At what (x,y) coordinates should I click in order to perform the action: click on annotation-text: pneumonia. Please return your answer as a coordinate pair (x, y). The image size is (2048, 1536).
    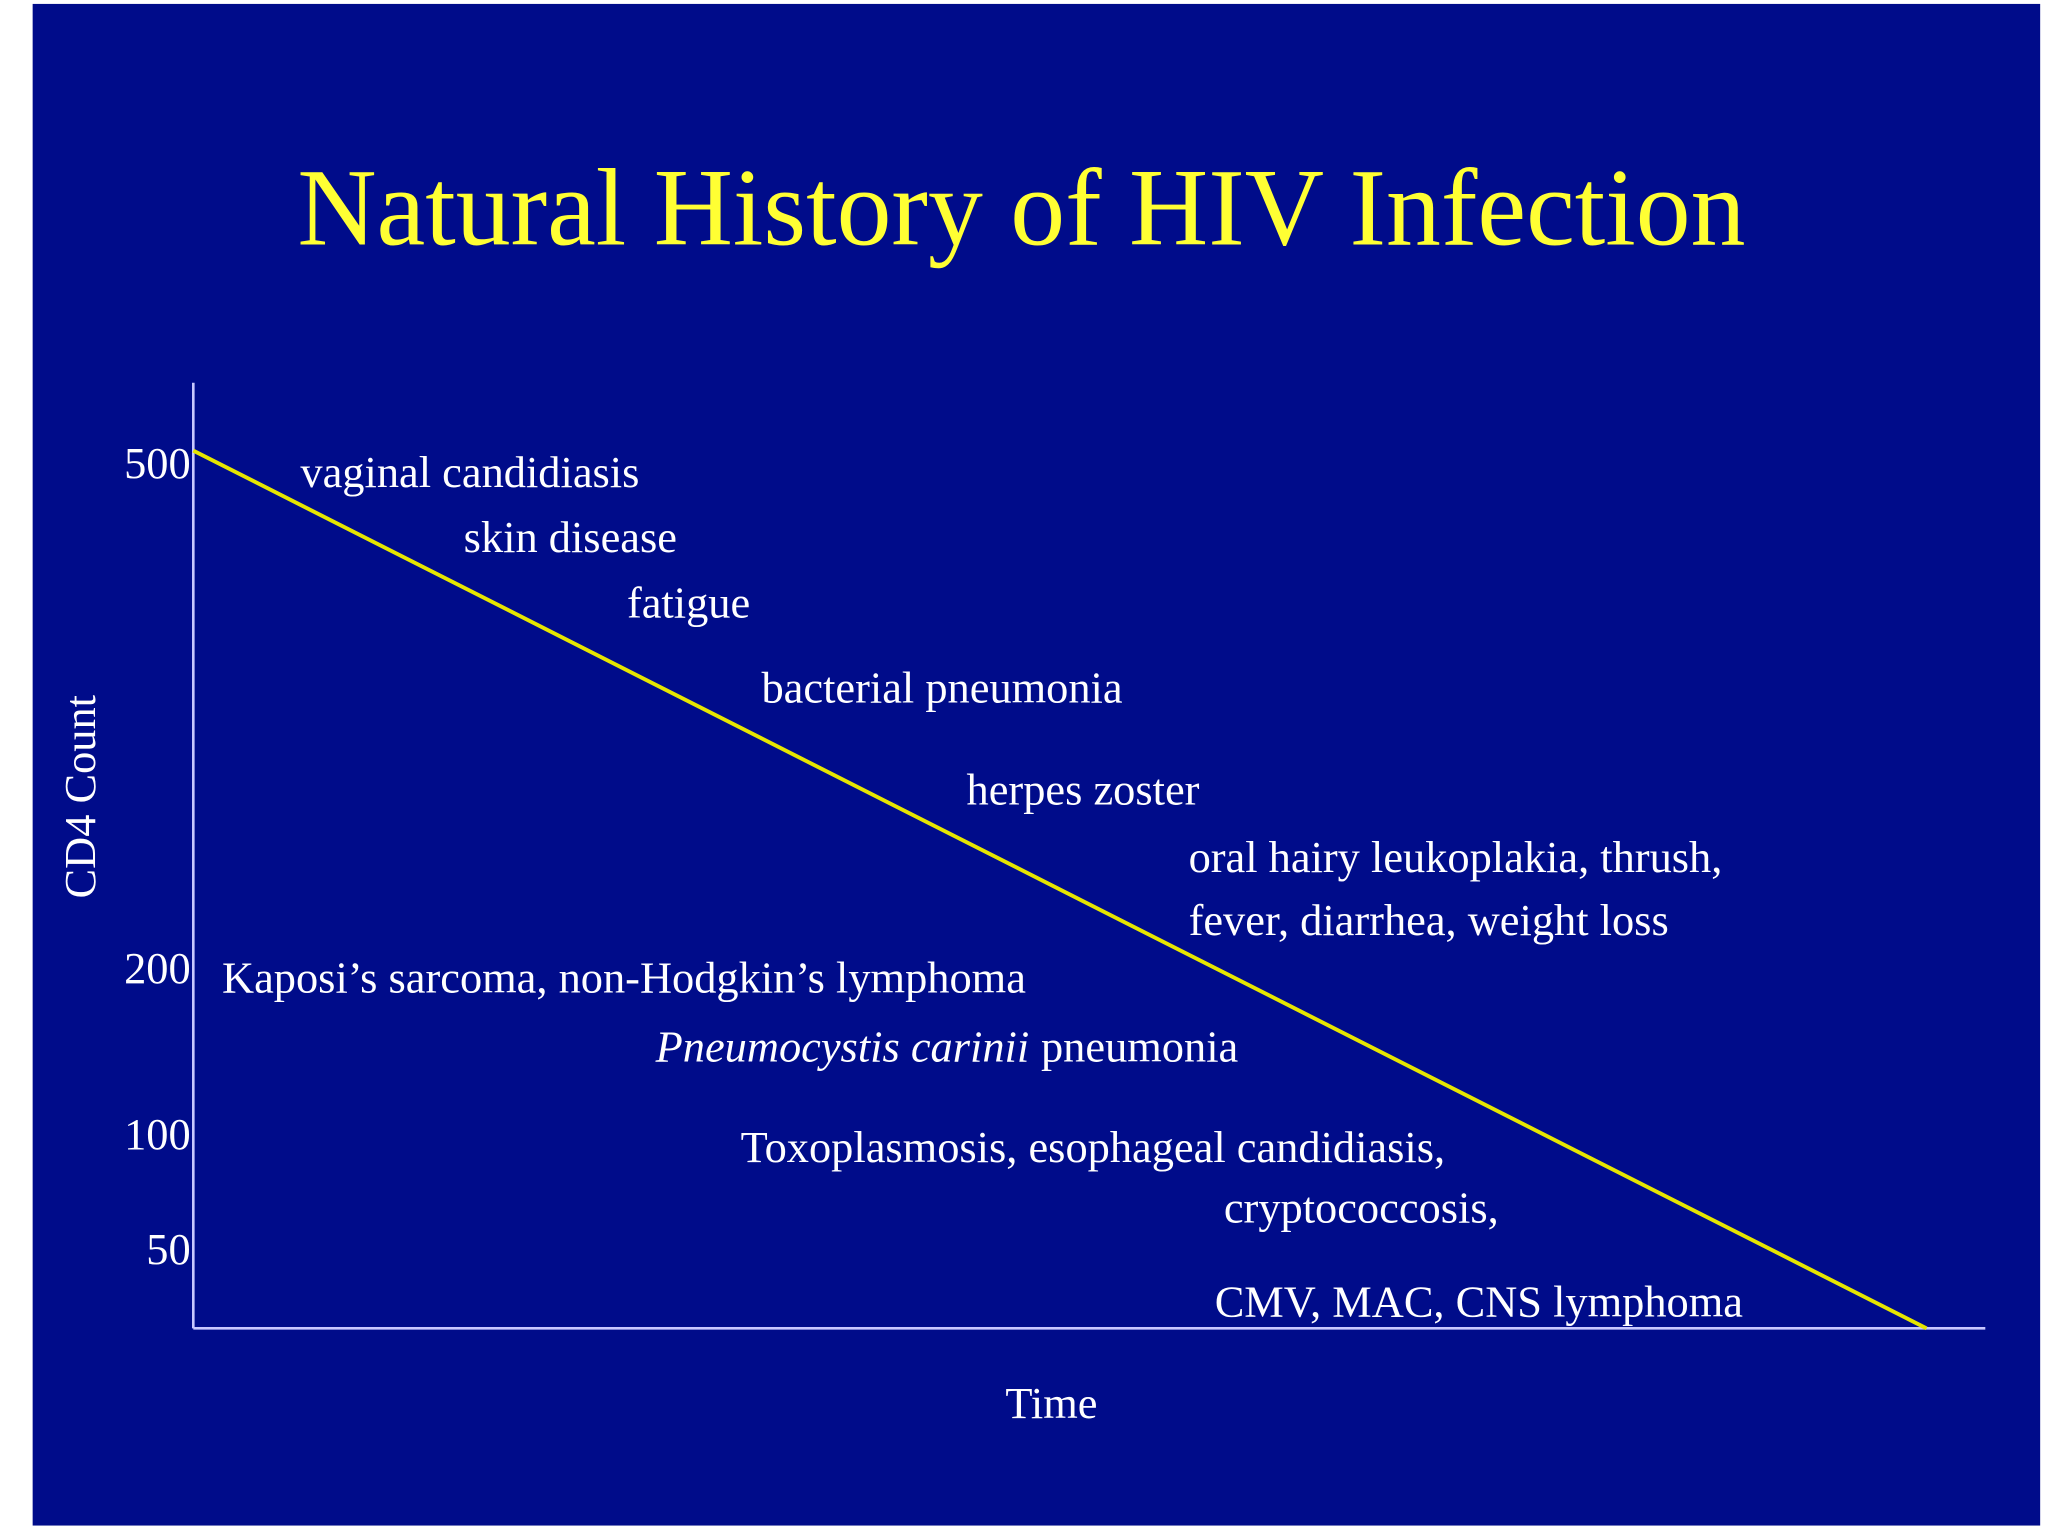
    Looking at the image, I should click on (1140, 1047).